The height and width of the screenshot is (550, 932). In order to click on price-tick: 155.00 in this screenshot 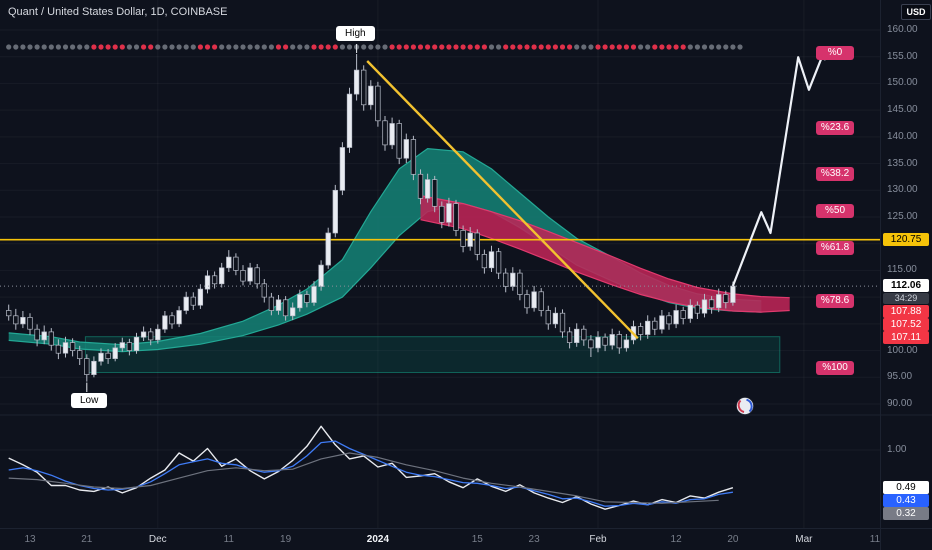, I will do `click(902, 56)`.